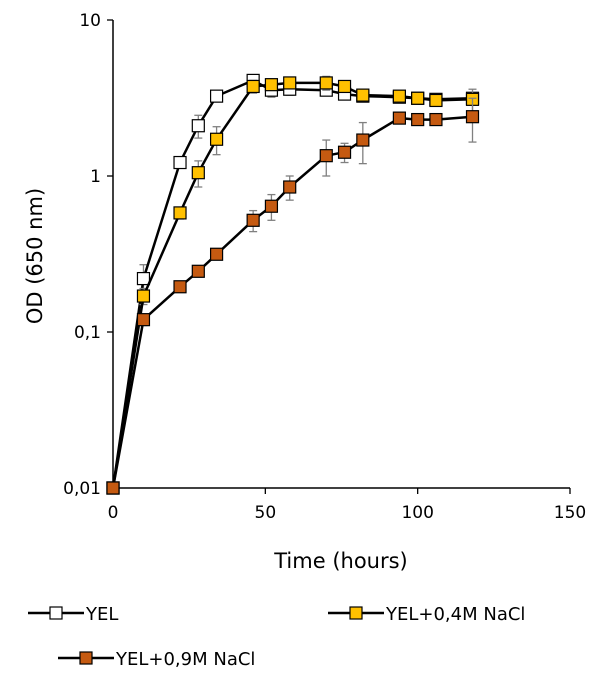  Describe the element at coordinates (340, 561) in the screenshot. I see `x-axis-title: Time (hours)` at that location.